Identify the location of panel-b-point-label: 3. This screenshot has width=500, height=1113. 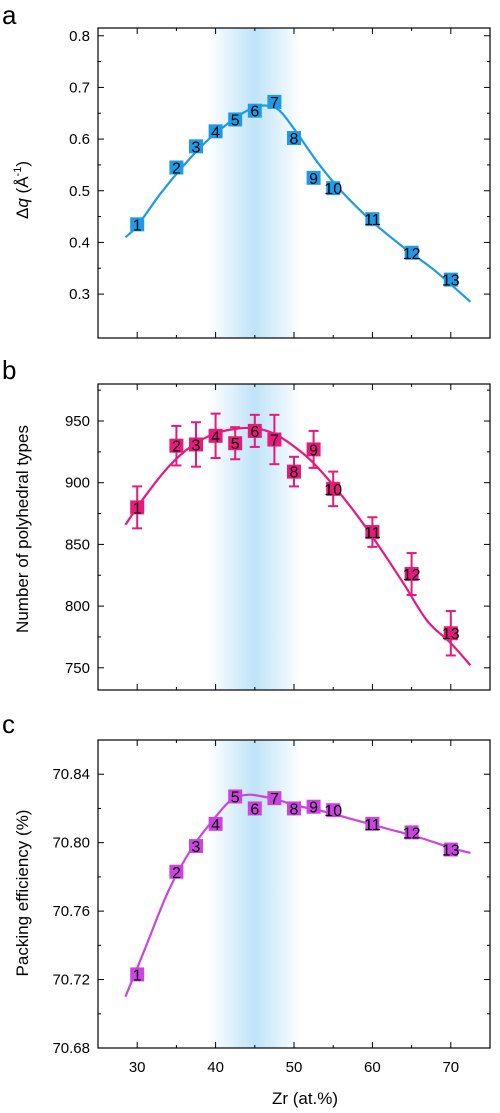
(196, 445).